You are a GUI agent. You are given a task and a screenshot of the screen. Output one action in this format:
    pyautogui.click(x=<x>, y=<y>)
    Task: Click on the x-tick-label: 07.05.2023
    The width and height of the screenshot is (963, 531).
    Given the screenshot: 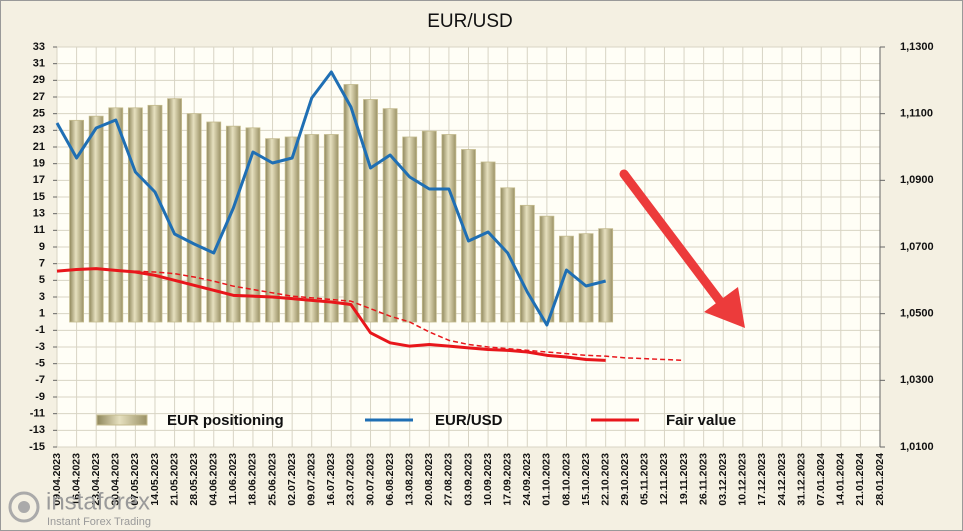 What is the action you would take?
    pyautogui.click(x=135, y=479)
    